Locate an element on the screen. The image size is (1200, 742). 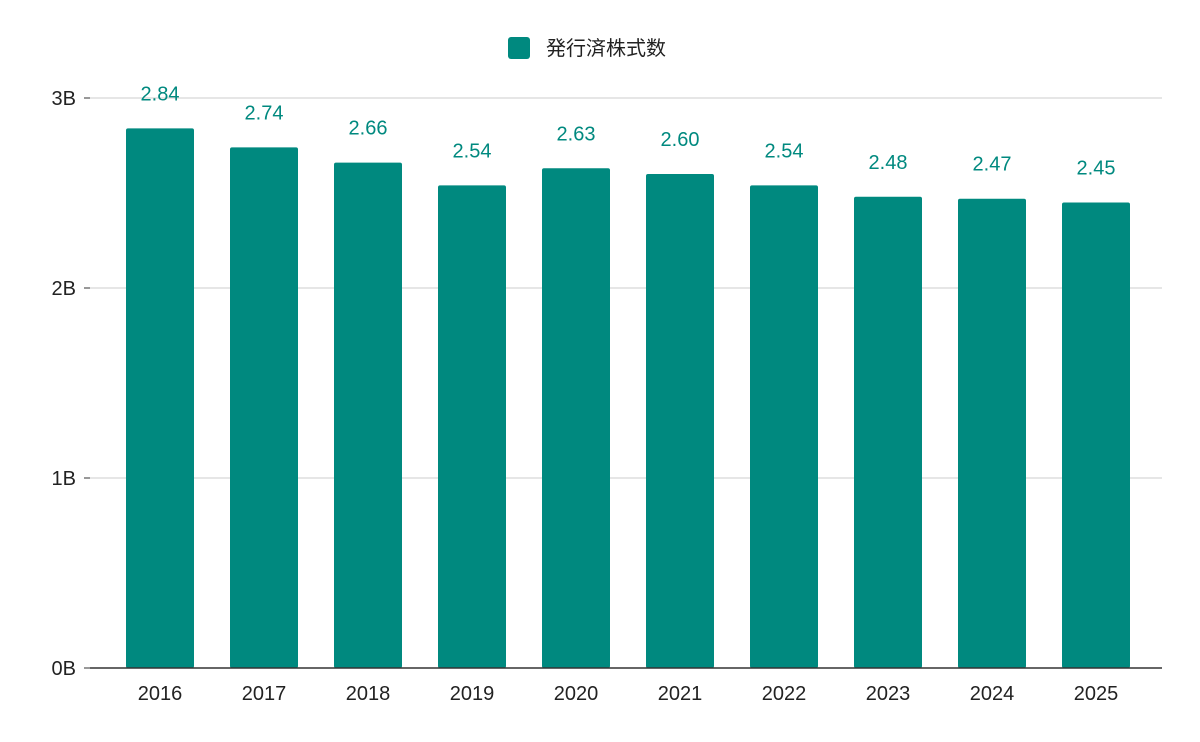
x-tick-label-2023: 2023 is located at coordinates (888, 694).